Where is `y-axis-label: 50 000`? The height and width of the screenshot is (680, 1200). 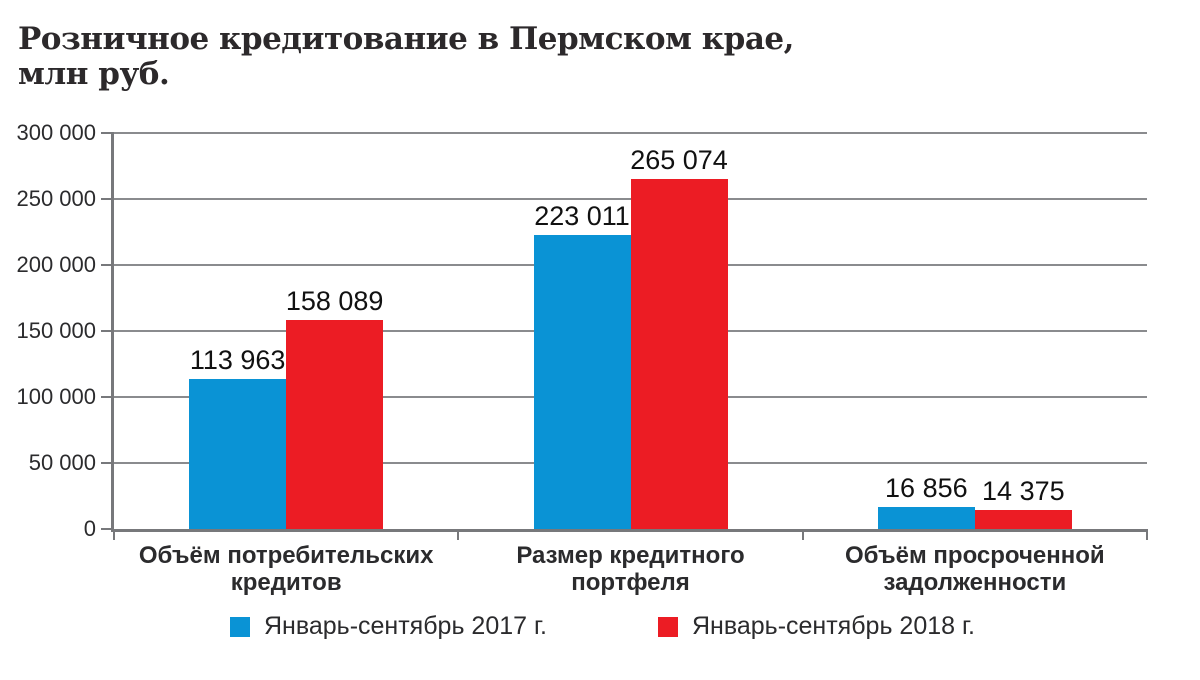
y-axis-label: 50 000 is located at coordinates (62, 462).